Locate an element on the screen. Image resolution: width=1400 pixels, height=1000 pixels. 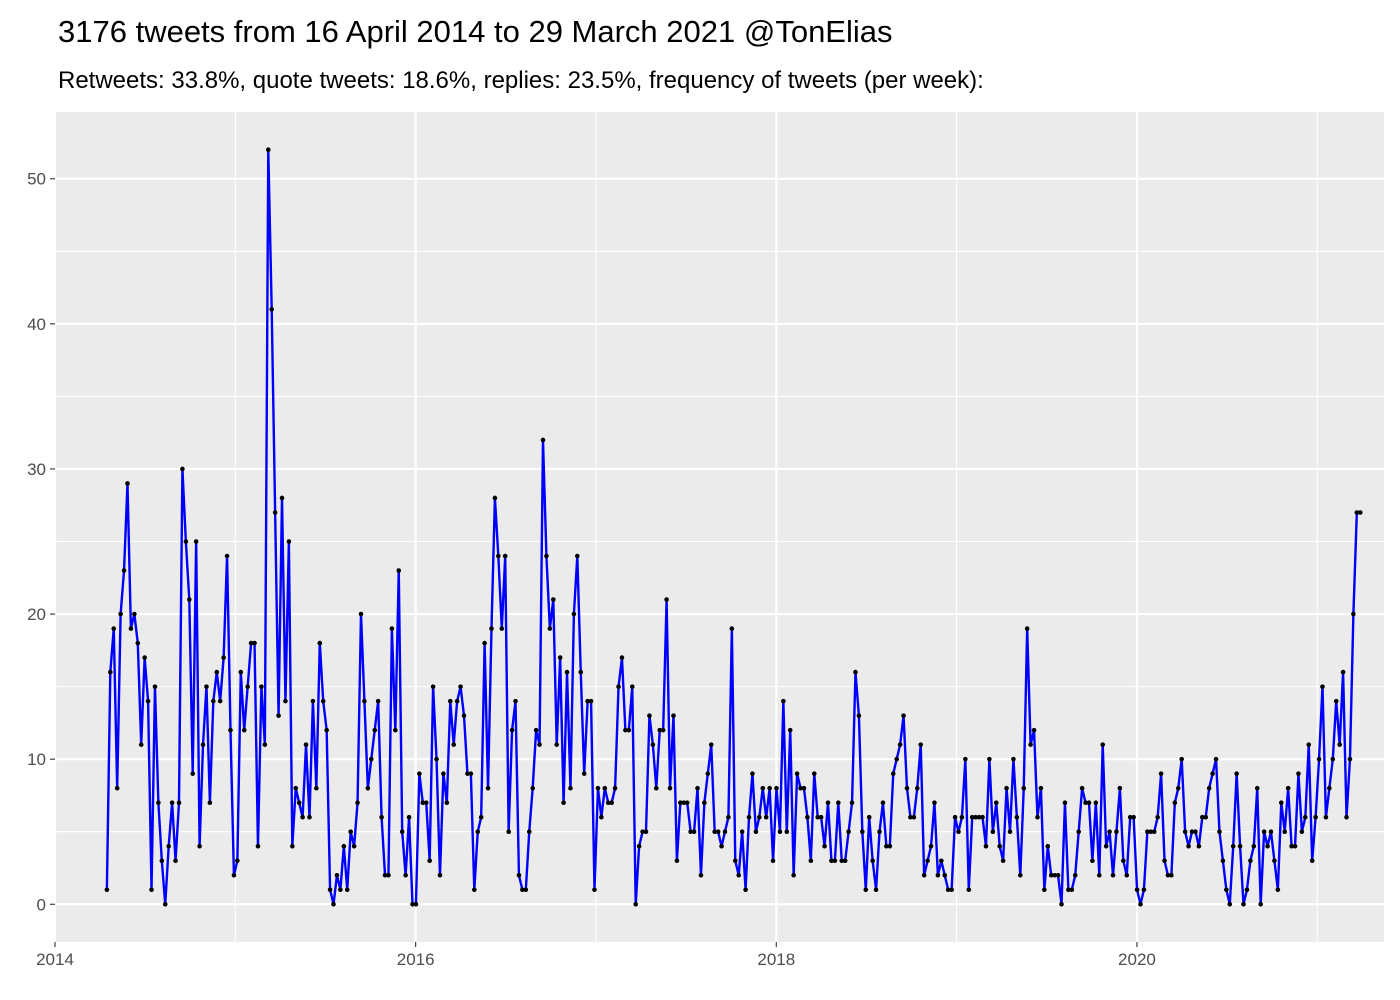
y-tick-label: 20 is located at coordinates (36, 614).